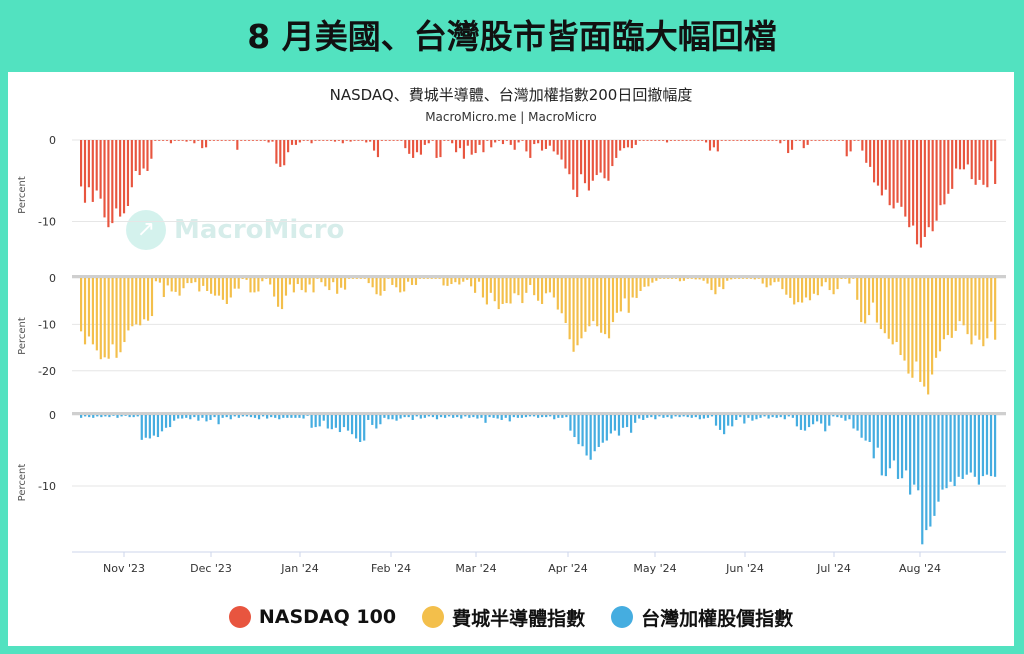 The height and width of the screenshot is (654, 1024). What do you see at coordinates (503, 617) in the screenshot?
I see `legend-item-sox: 費城半導體指數` at bounding box center [503, 617].